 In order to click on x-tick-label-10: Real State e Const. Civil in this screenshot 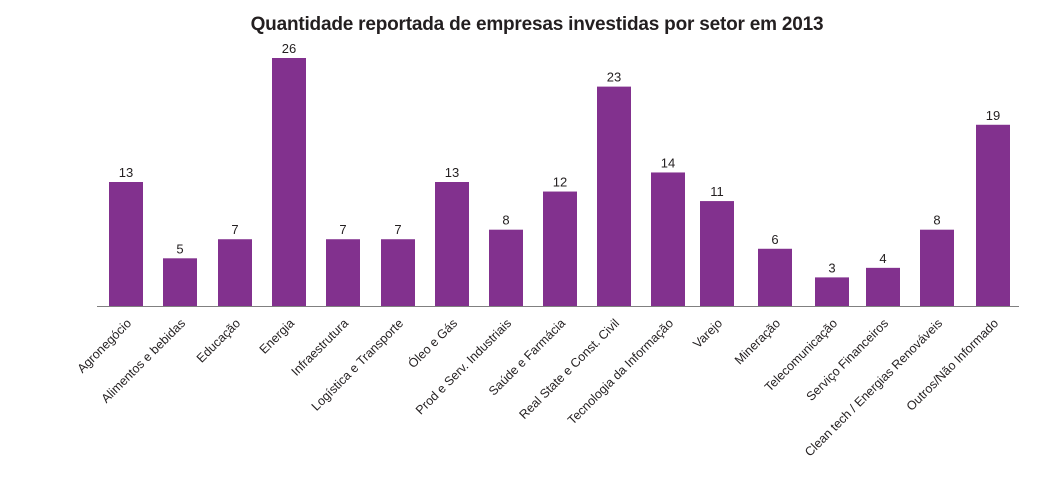, I will do `click(569, 369)`.